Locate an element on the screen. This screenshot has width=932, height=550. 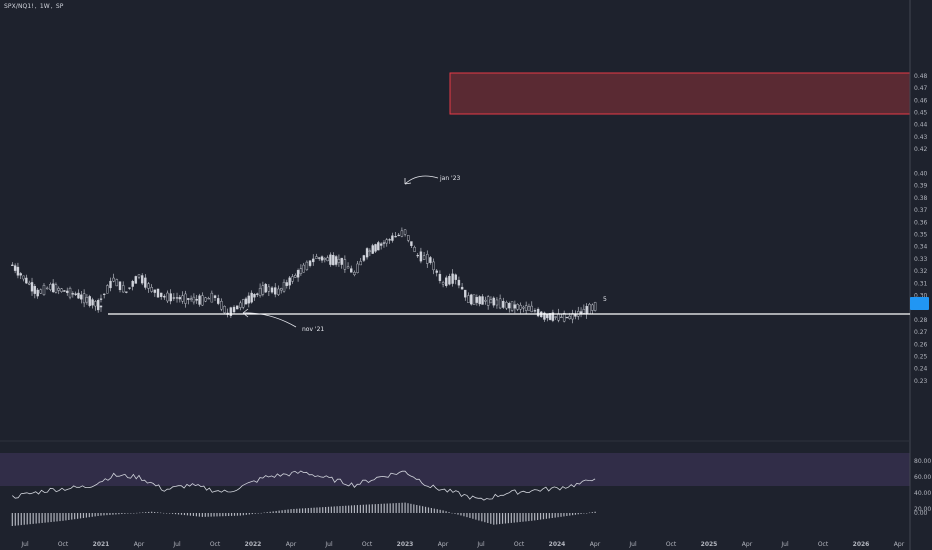
time-tick-6: 2022 is located at coordinates (253, 544).